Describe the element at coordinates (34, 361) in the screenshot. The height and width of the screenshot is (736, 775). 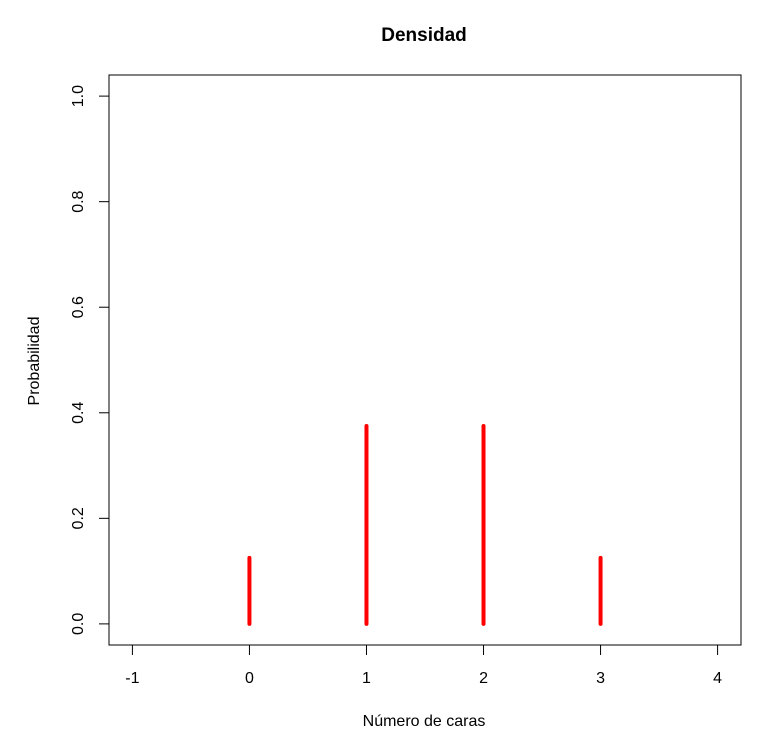
I see `y-axis-label: Probabilidad` at that location.